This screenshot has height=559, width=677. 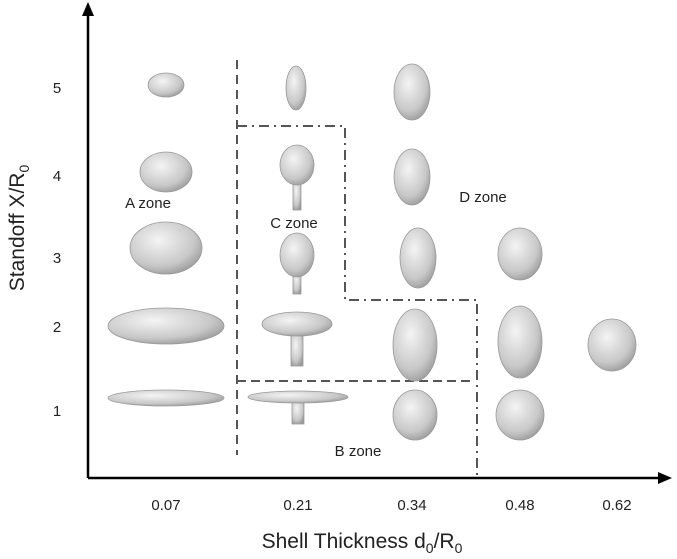 I want to click on y-tick-label: 5, so click(x=57, y=88).